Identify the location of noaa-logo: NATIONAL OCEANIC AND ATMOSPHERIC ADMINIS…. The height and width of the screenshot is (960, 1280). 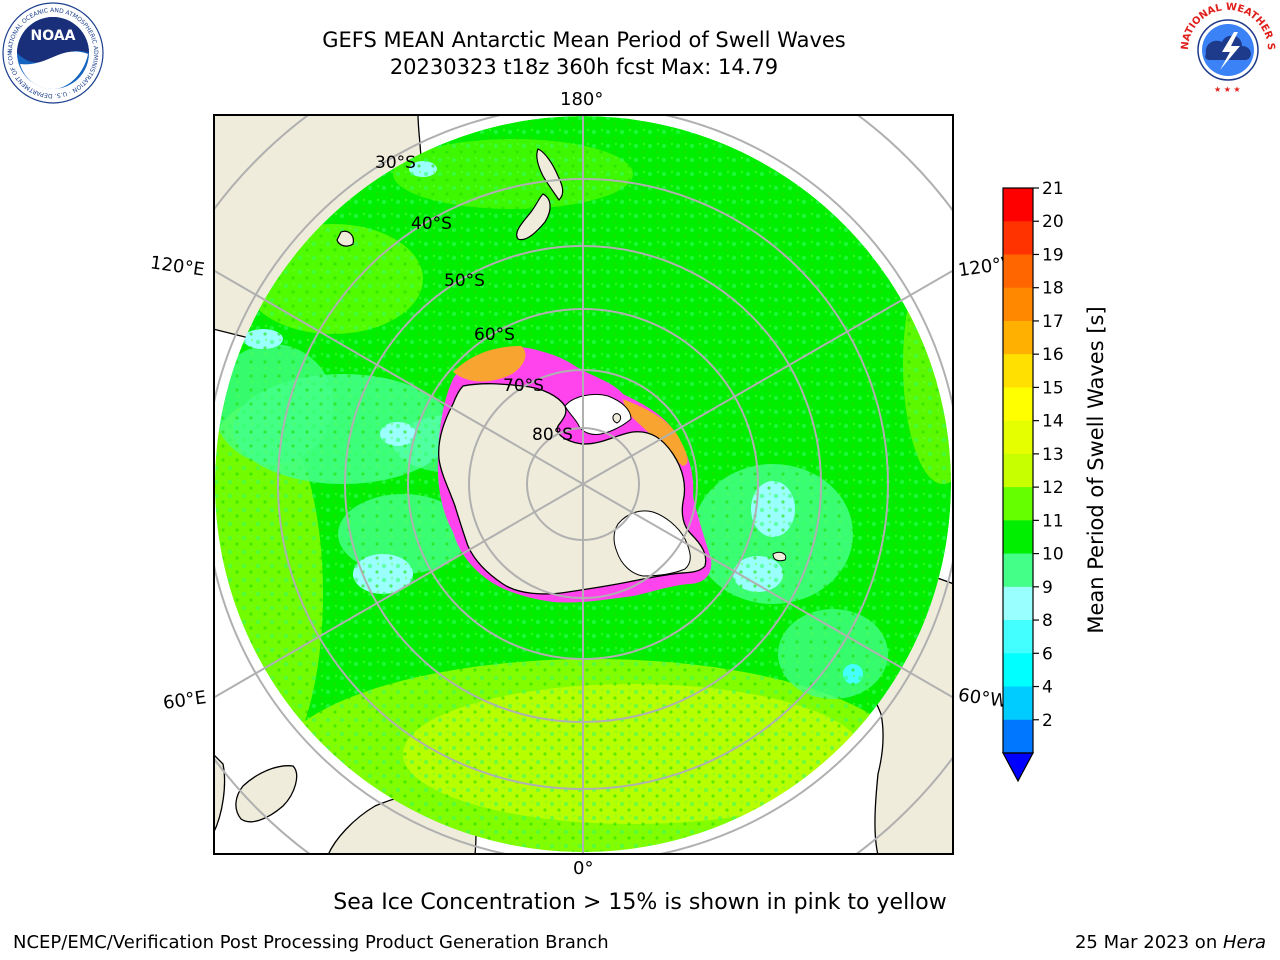
(53, 53).